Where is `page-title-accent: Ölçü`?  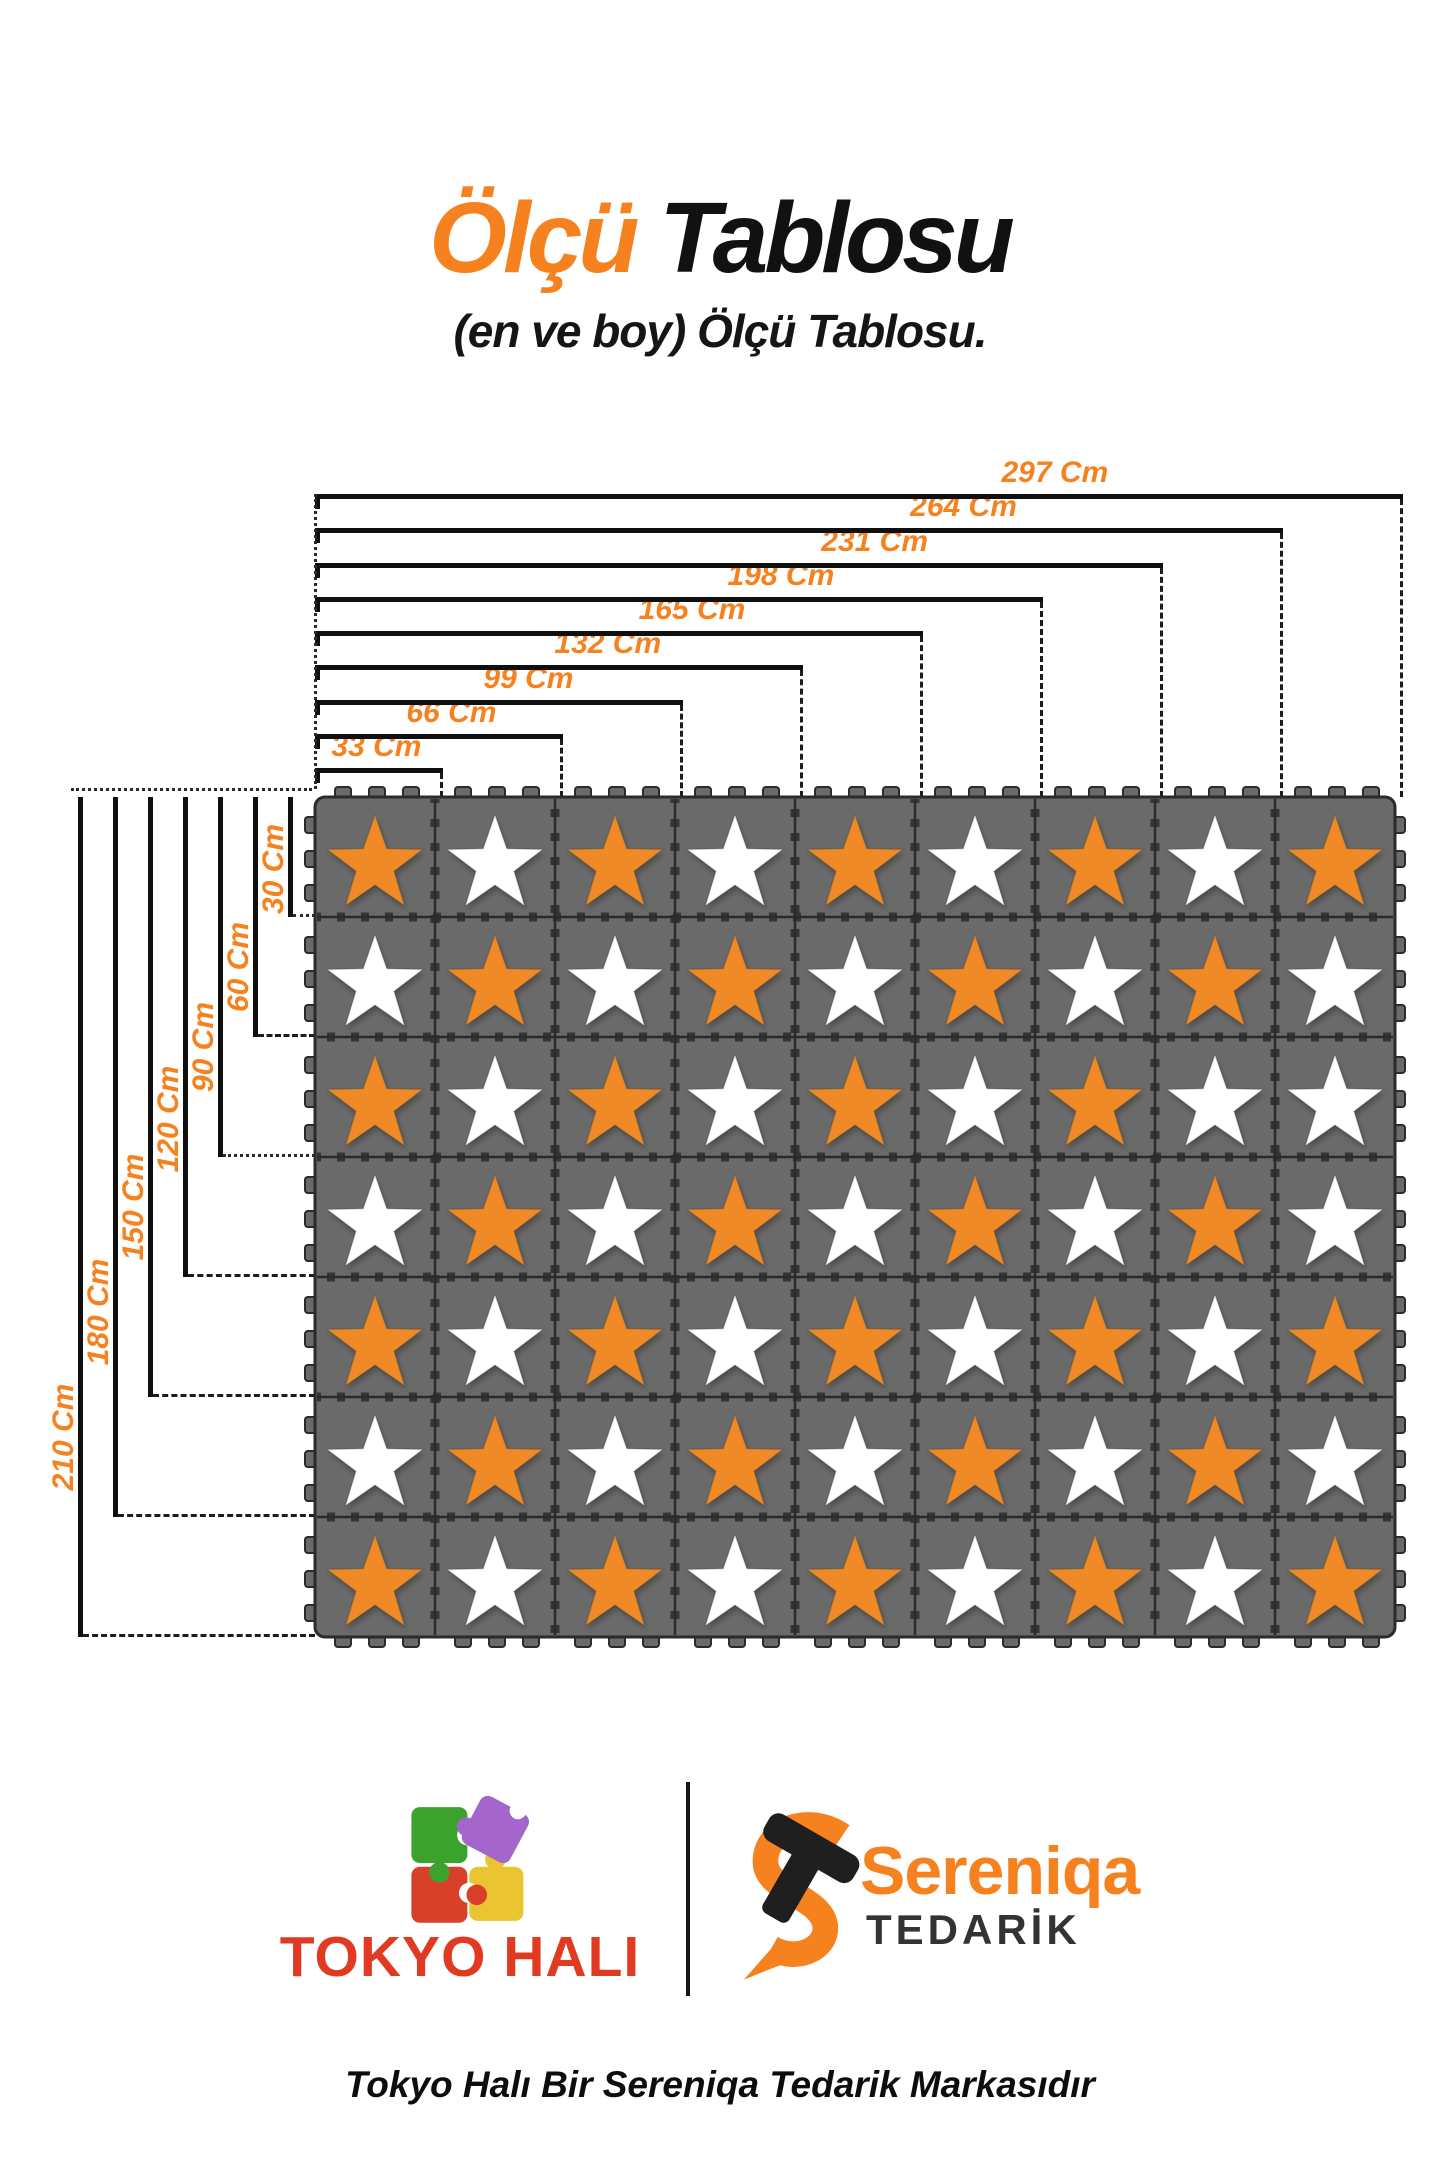 page-title-accent: Ölçü is located at coordinates (534, 238).